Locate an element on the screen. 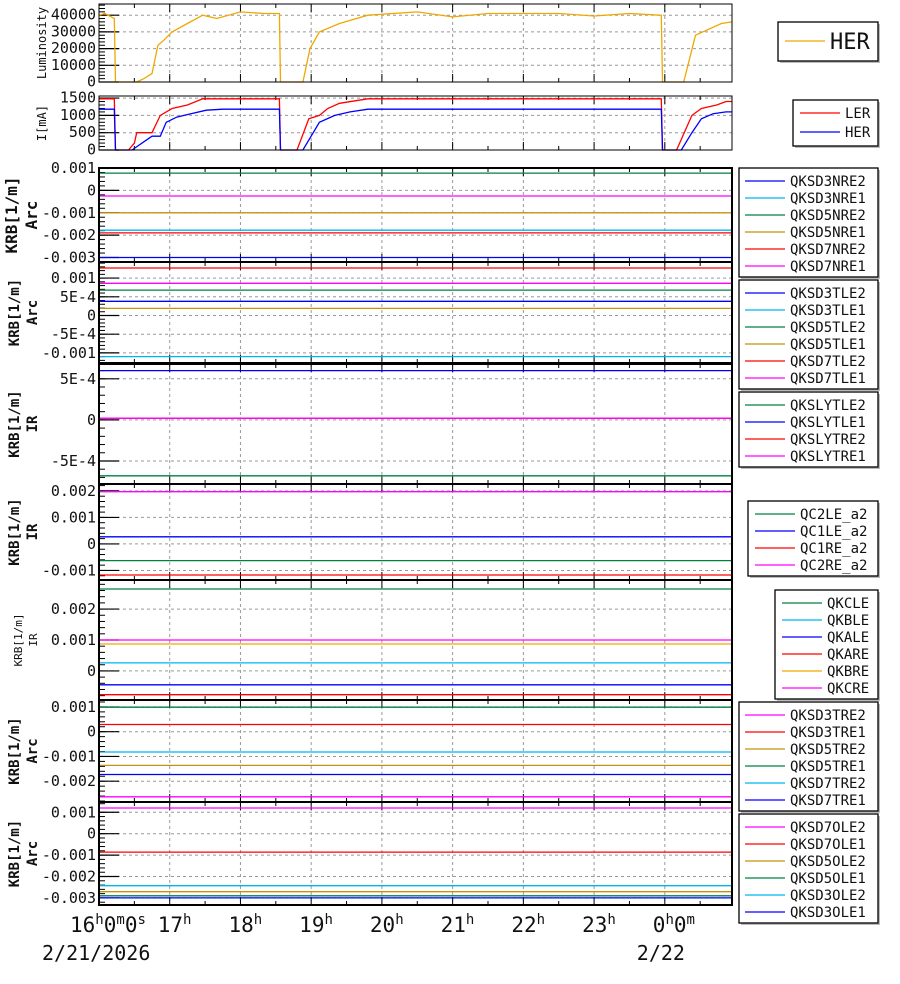  x-tick-value: 20 is located at coordinates (382, 925).